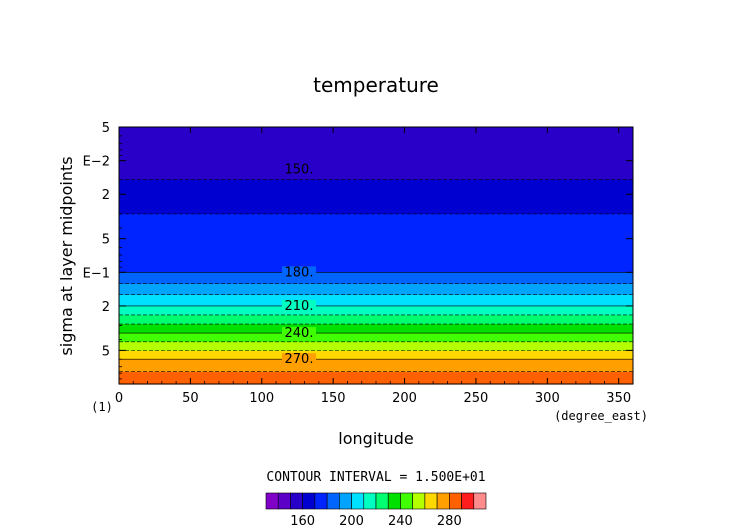  Describe the element at coordinates (261, 398) in the screenshot. I see `x-tick-label: 100` at that location.